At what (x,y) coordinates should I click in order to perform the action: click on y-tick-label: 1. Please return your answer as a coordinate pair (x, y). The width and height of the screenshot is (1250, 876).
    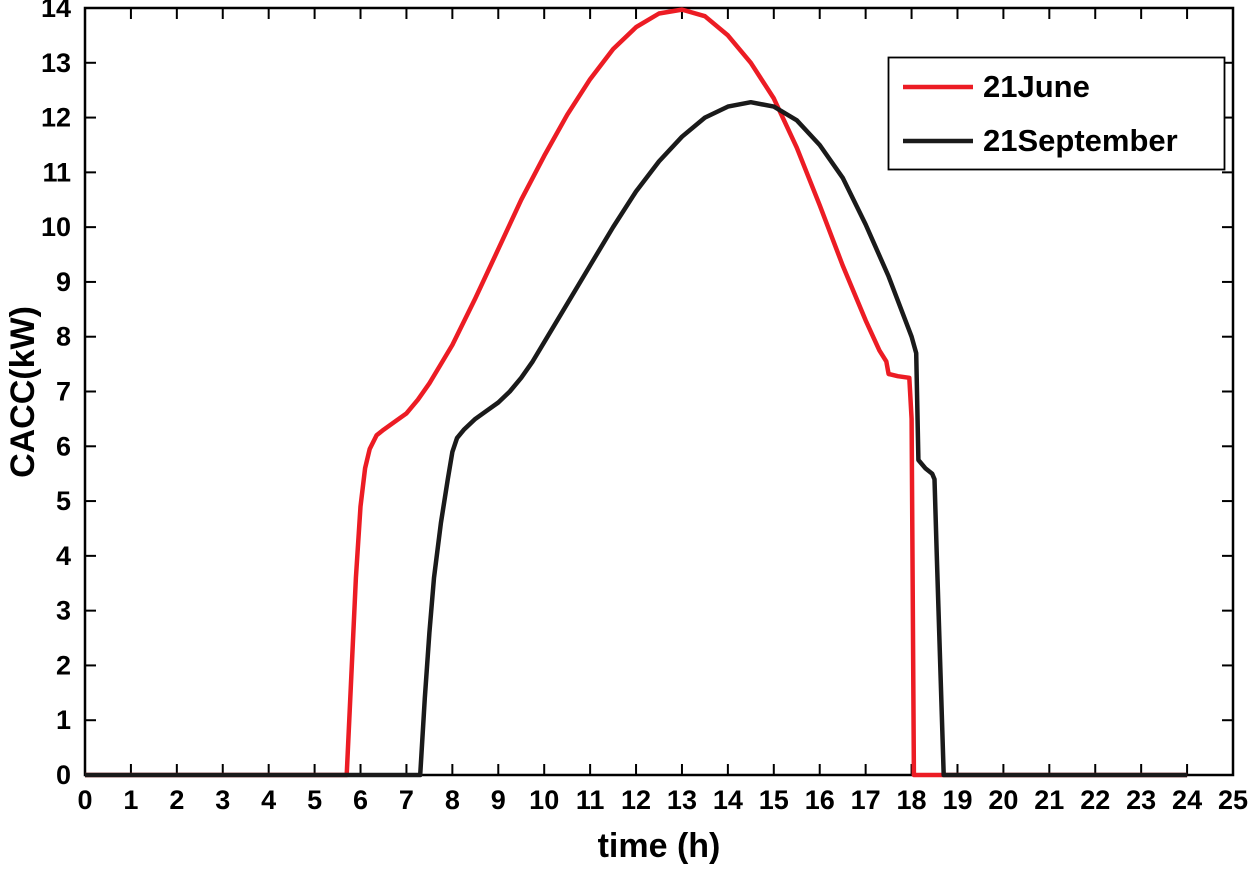
    Looking at the image, I should click on (63, 720).